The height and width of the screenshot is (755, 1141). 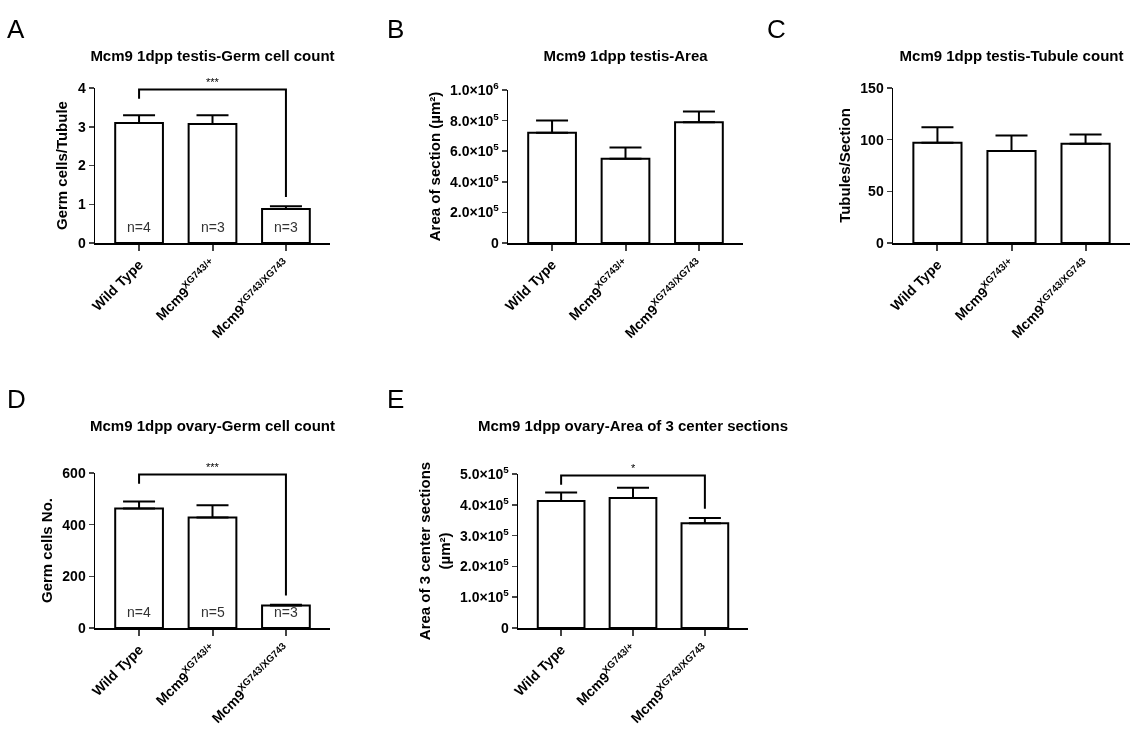 I want to click on y-tick-label: 8.0×10$^{5}$, so click(x=475, y=119).